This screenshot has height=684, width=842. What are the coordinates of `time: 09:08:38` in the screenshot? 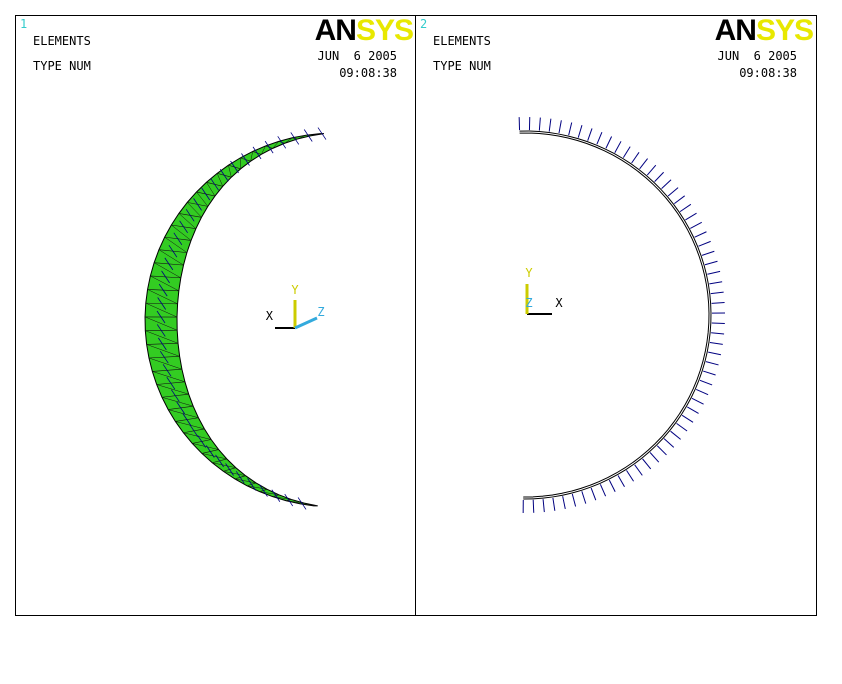 It's located at (368, 73).